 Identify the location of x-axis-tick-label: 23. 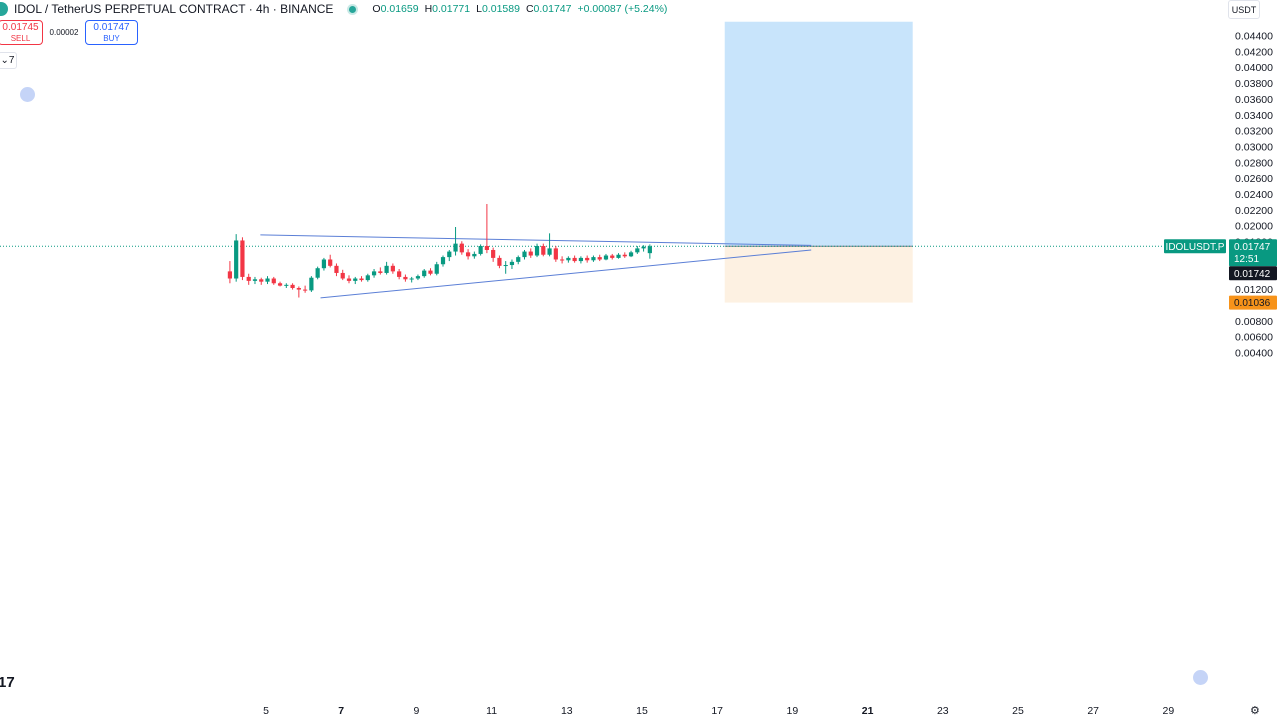
(943, 710).